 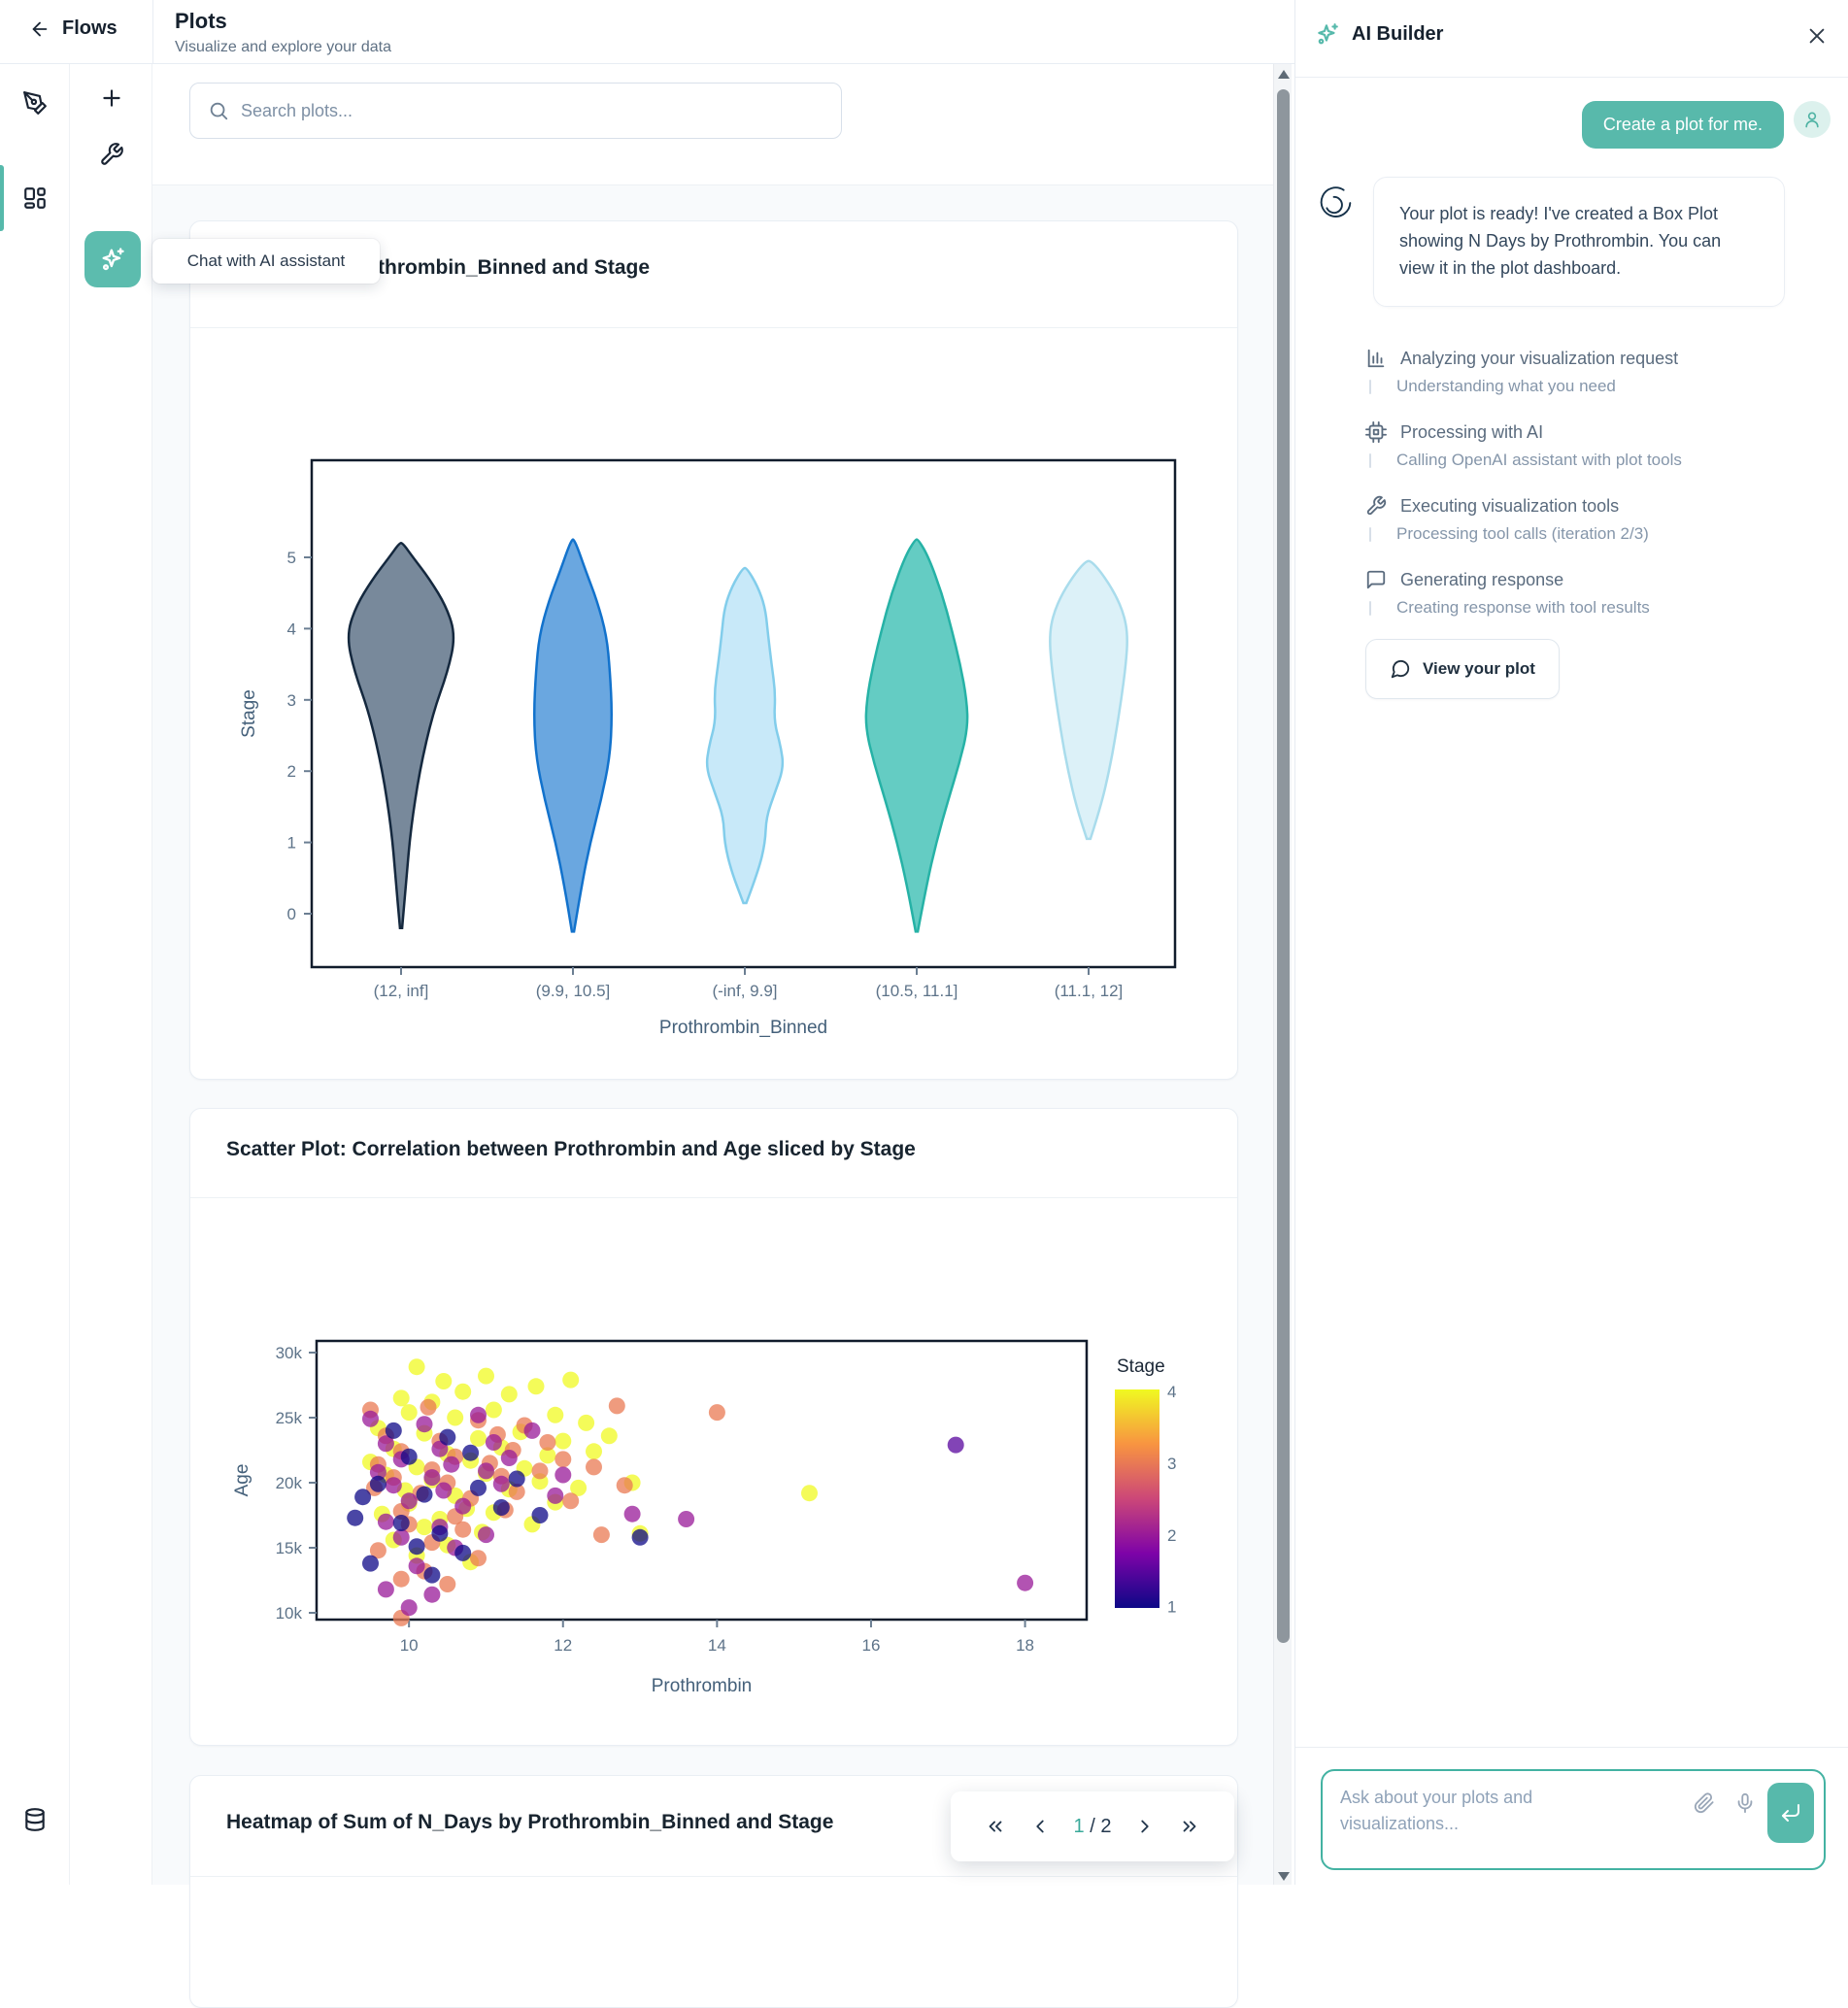 What do you see at coordinates (1093, 1827) in the screenshot?
I see `pagination-status: 1 / 2` at bounding box center [1093, 1827].